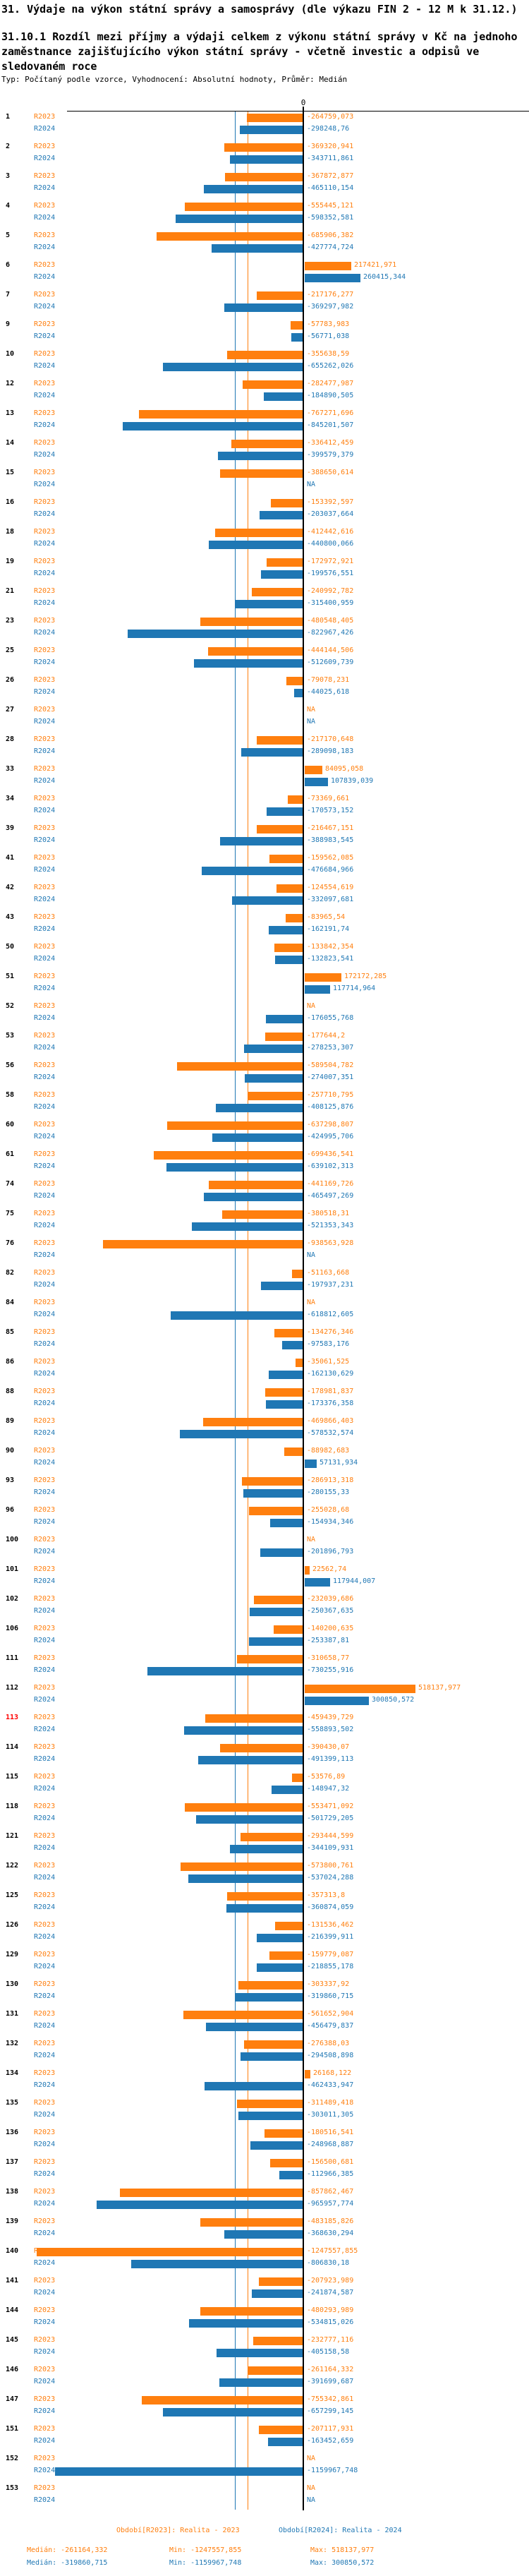  What do you see at coordinates (330, 2399) in the screenshot?
I see `value-label-r2023: -755342,861` at bounding box center [330, 2399].